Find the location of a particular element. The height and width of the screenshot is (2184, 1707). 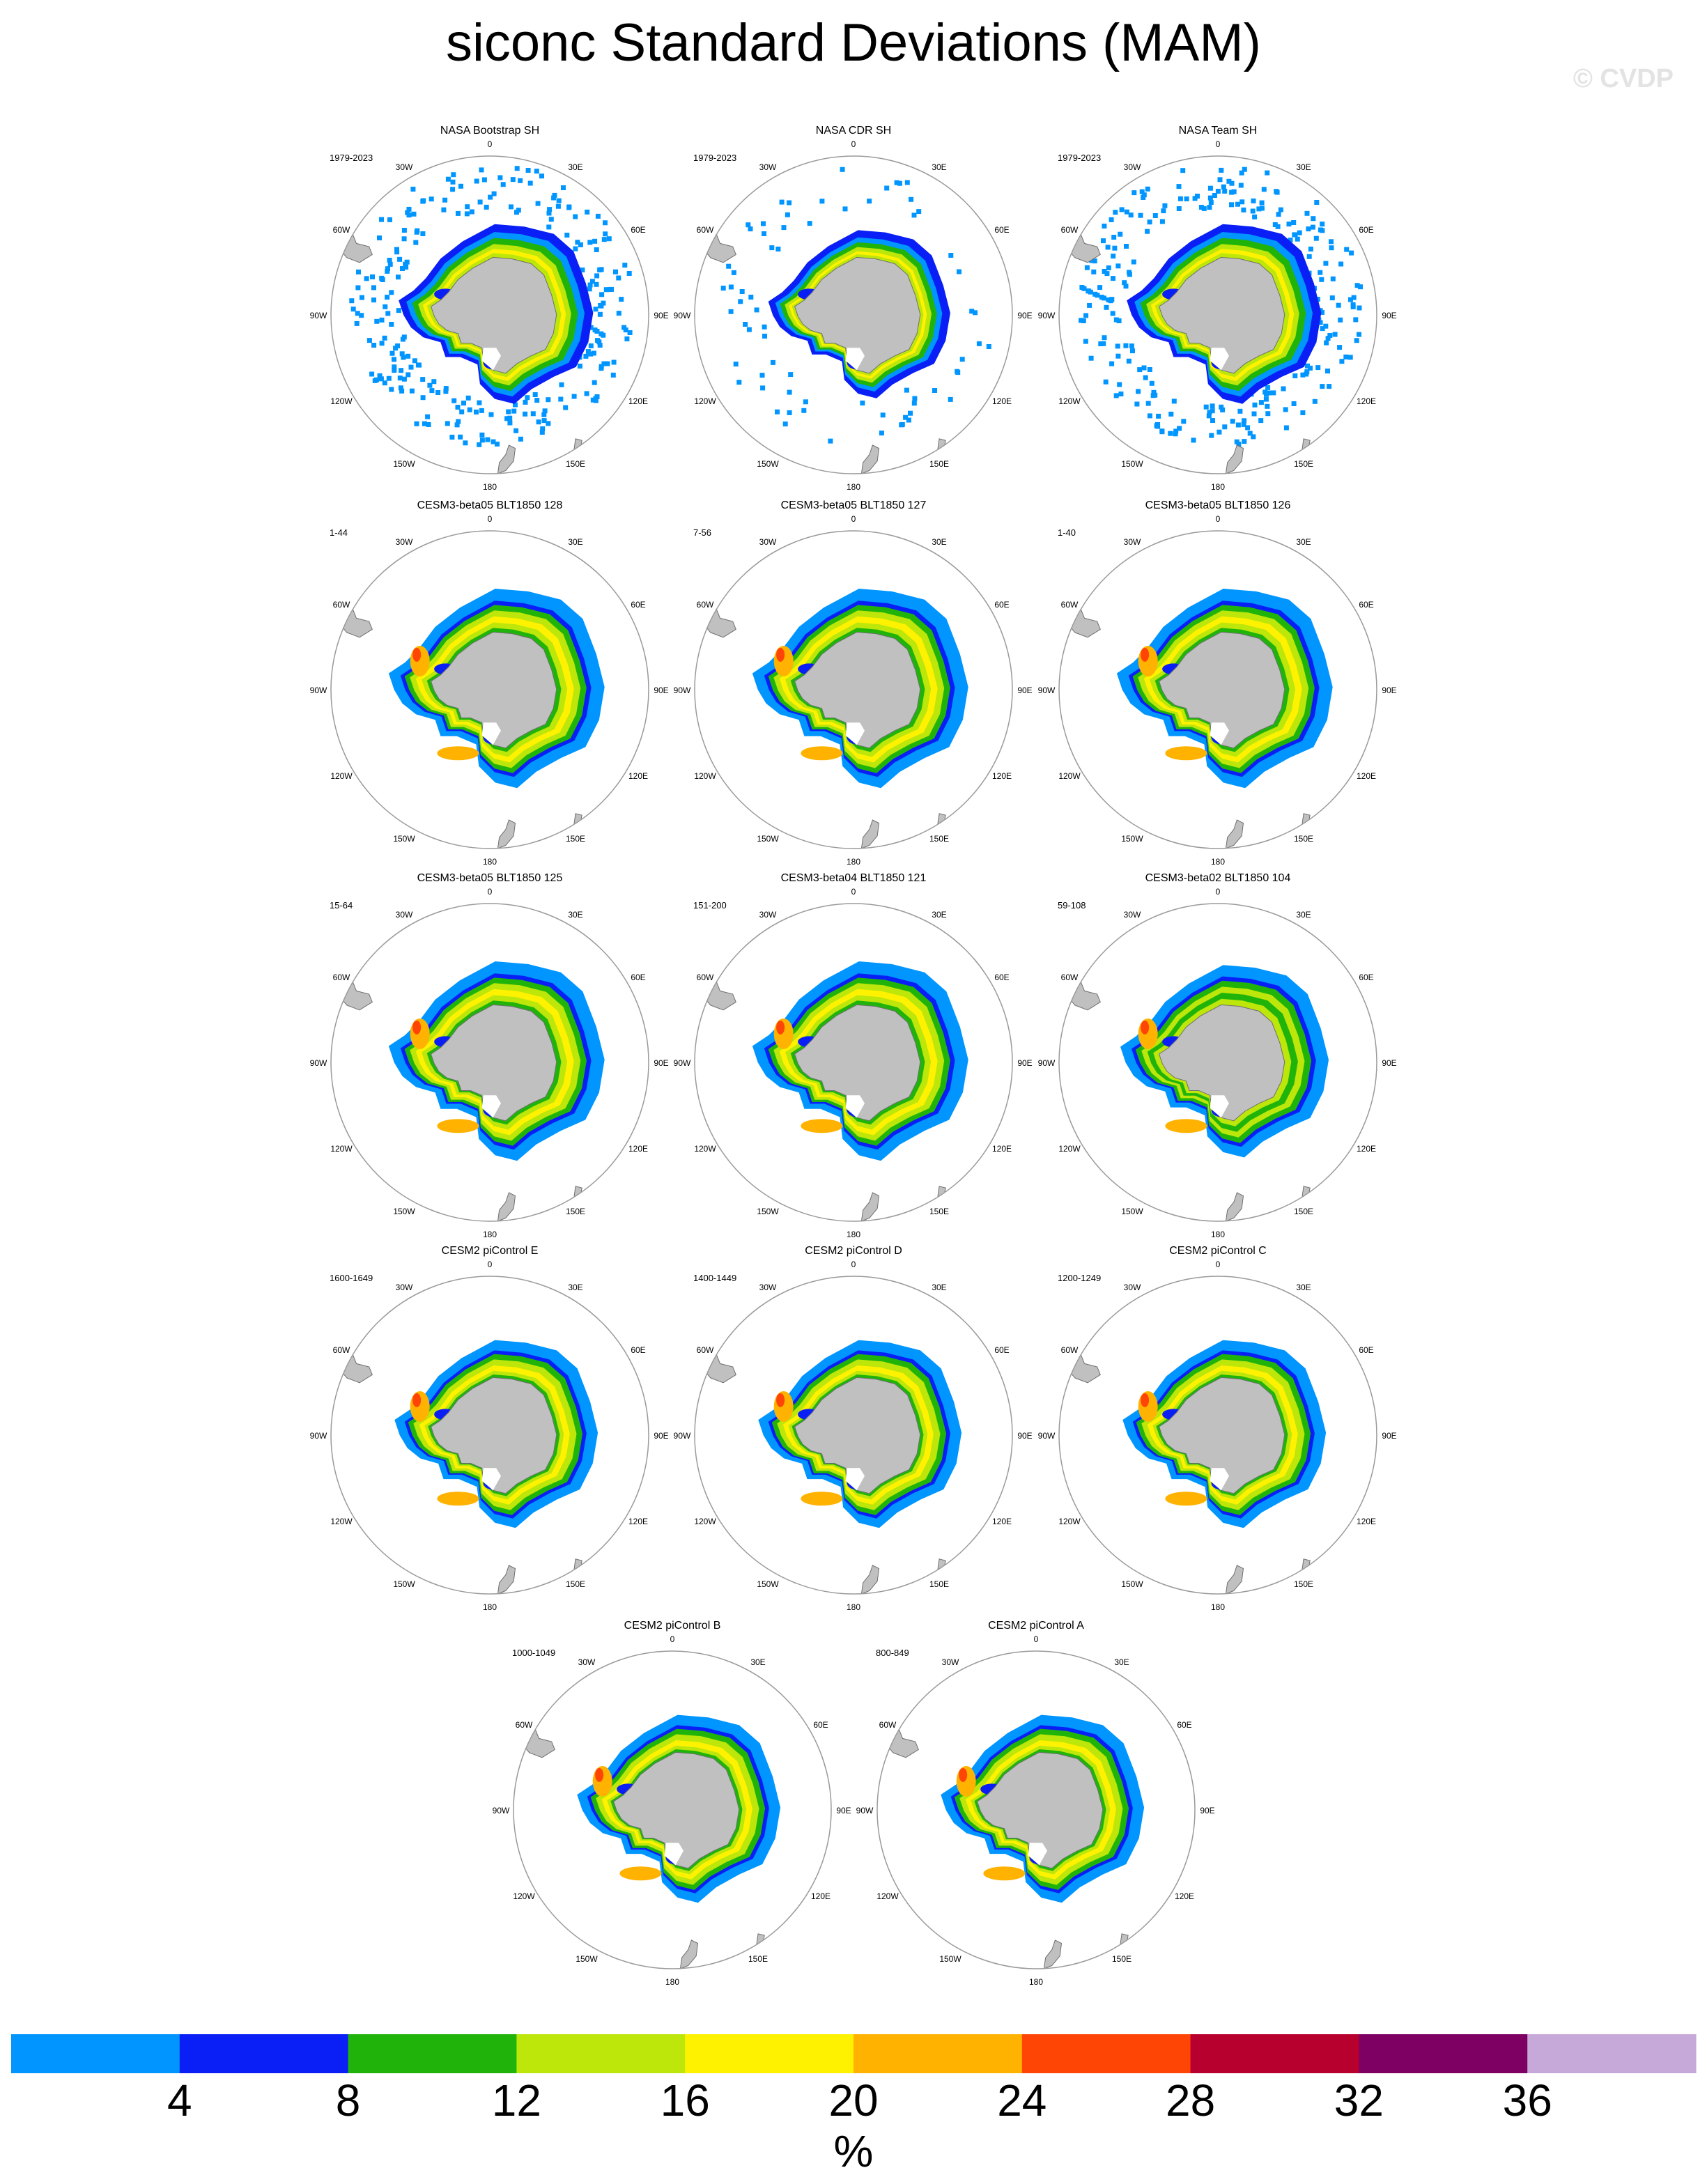

longitude-label: 90E is located at coordinates (1025, 1436).